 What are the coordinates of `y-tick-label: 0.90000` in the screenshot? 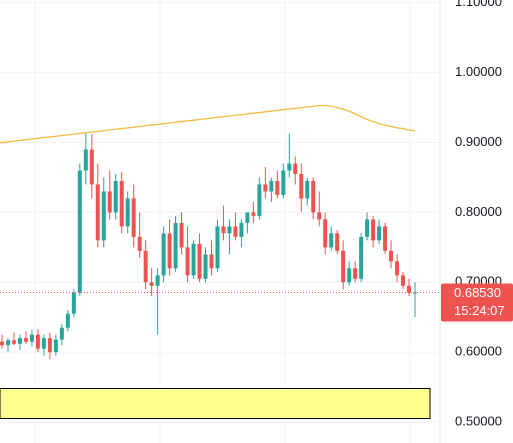 It's located at (478, 141).